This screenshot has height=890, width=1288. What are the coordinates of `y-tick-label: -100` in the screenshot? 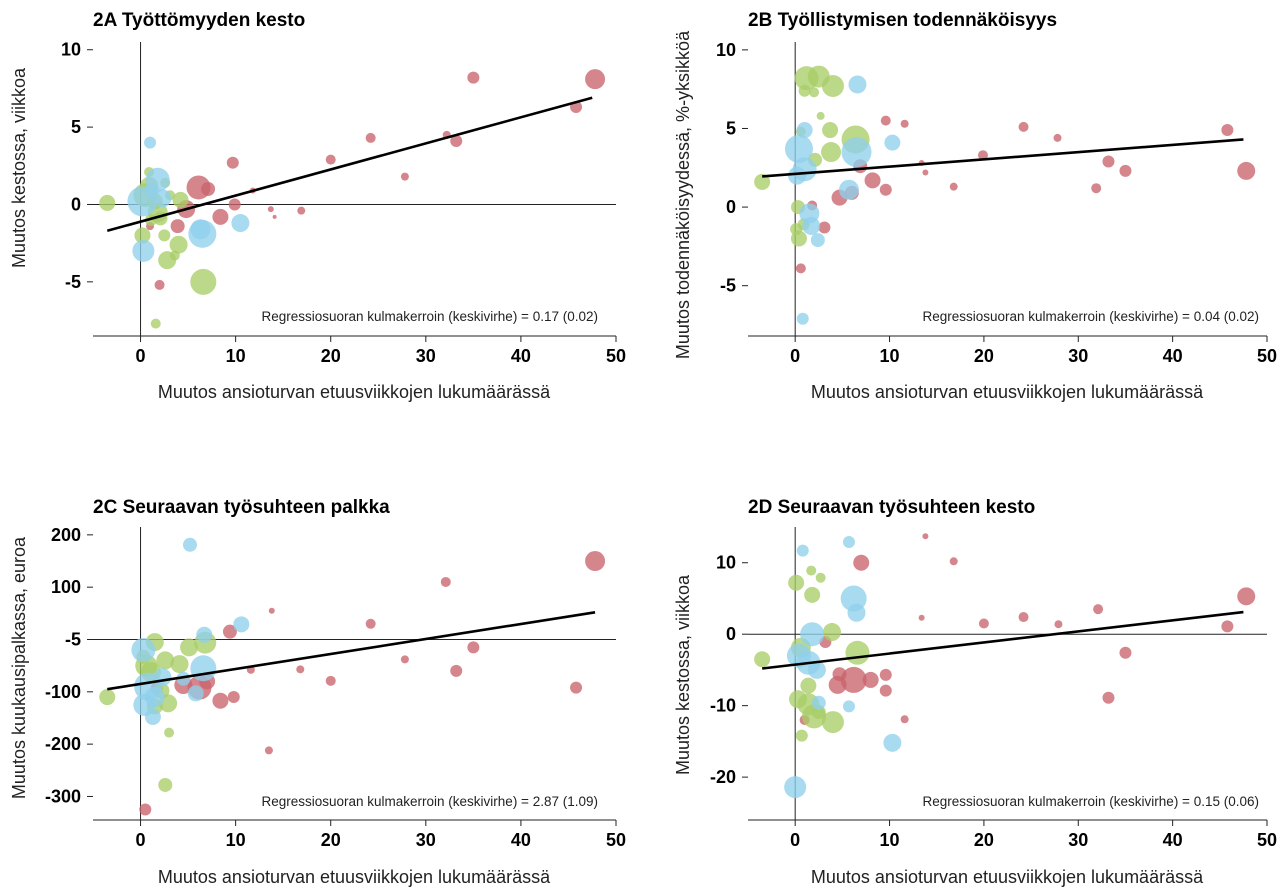 It's located at (63, 692).